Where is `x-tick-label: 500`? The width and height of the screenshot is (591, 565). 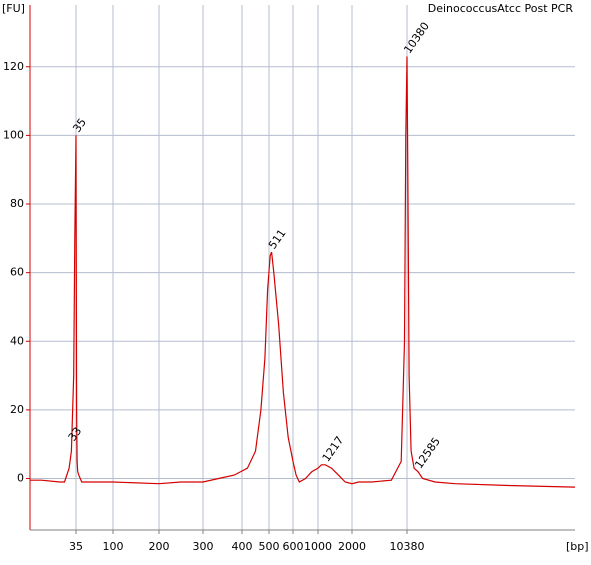
x-tick-label: 500 is located at coordinates (269, 546).